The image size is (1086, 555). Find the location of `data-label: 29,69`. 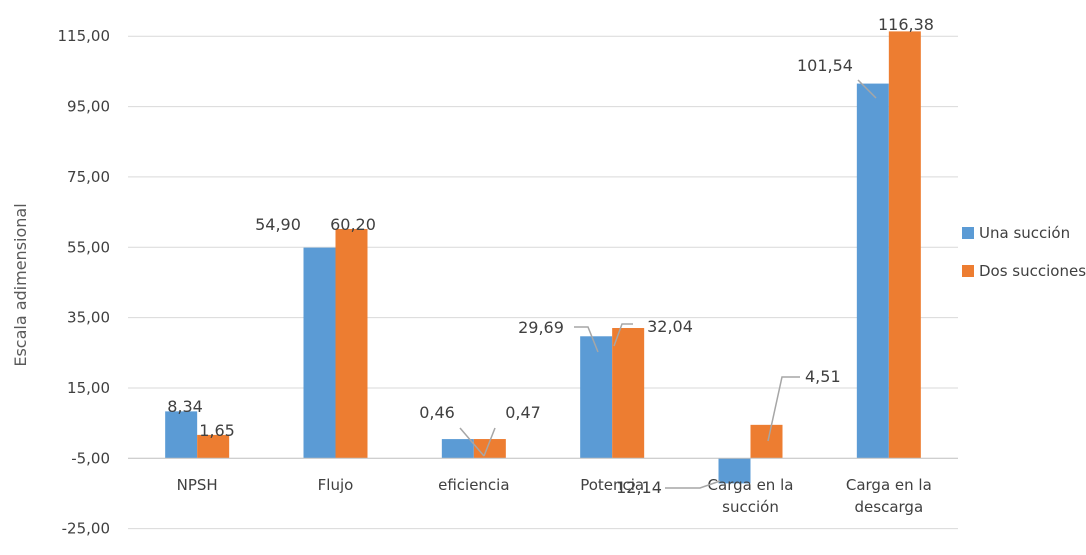

data-label: 29,69 is located at coordinates (541, 327).